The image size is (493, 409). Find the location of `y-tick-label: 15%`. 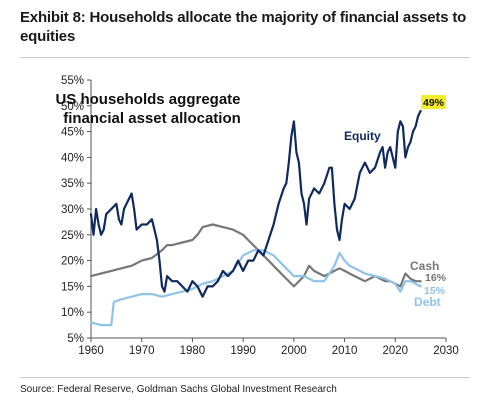

y-tick-label: 15% is located at coordinates (72, 287).